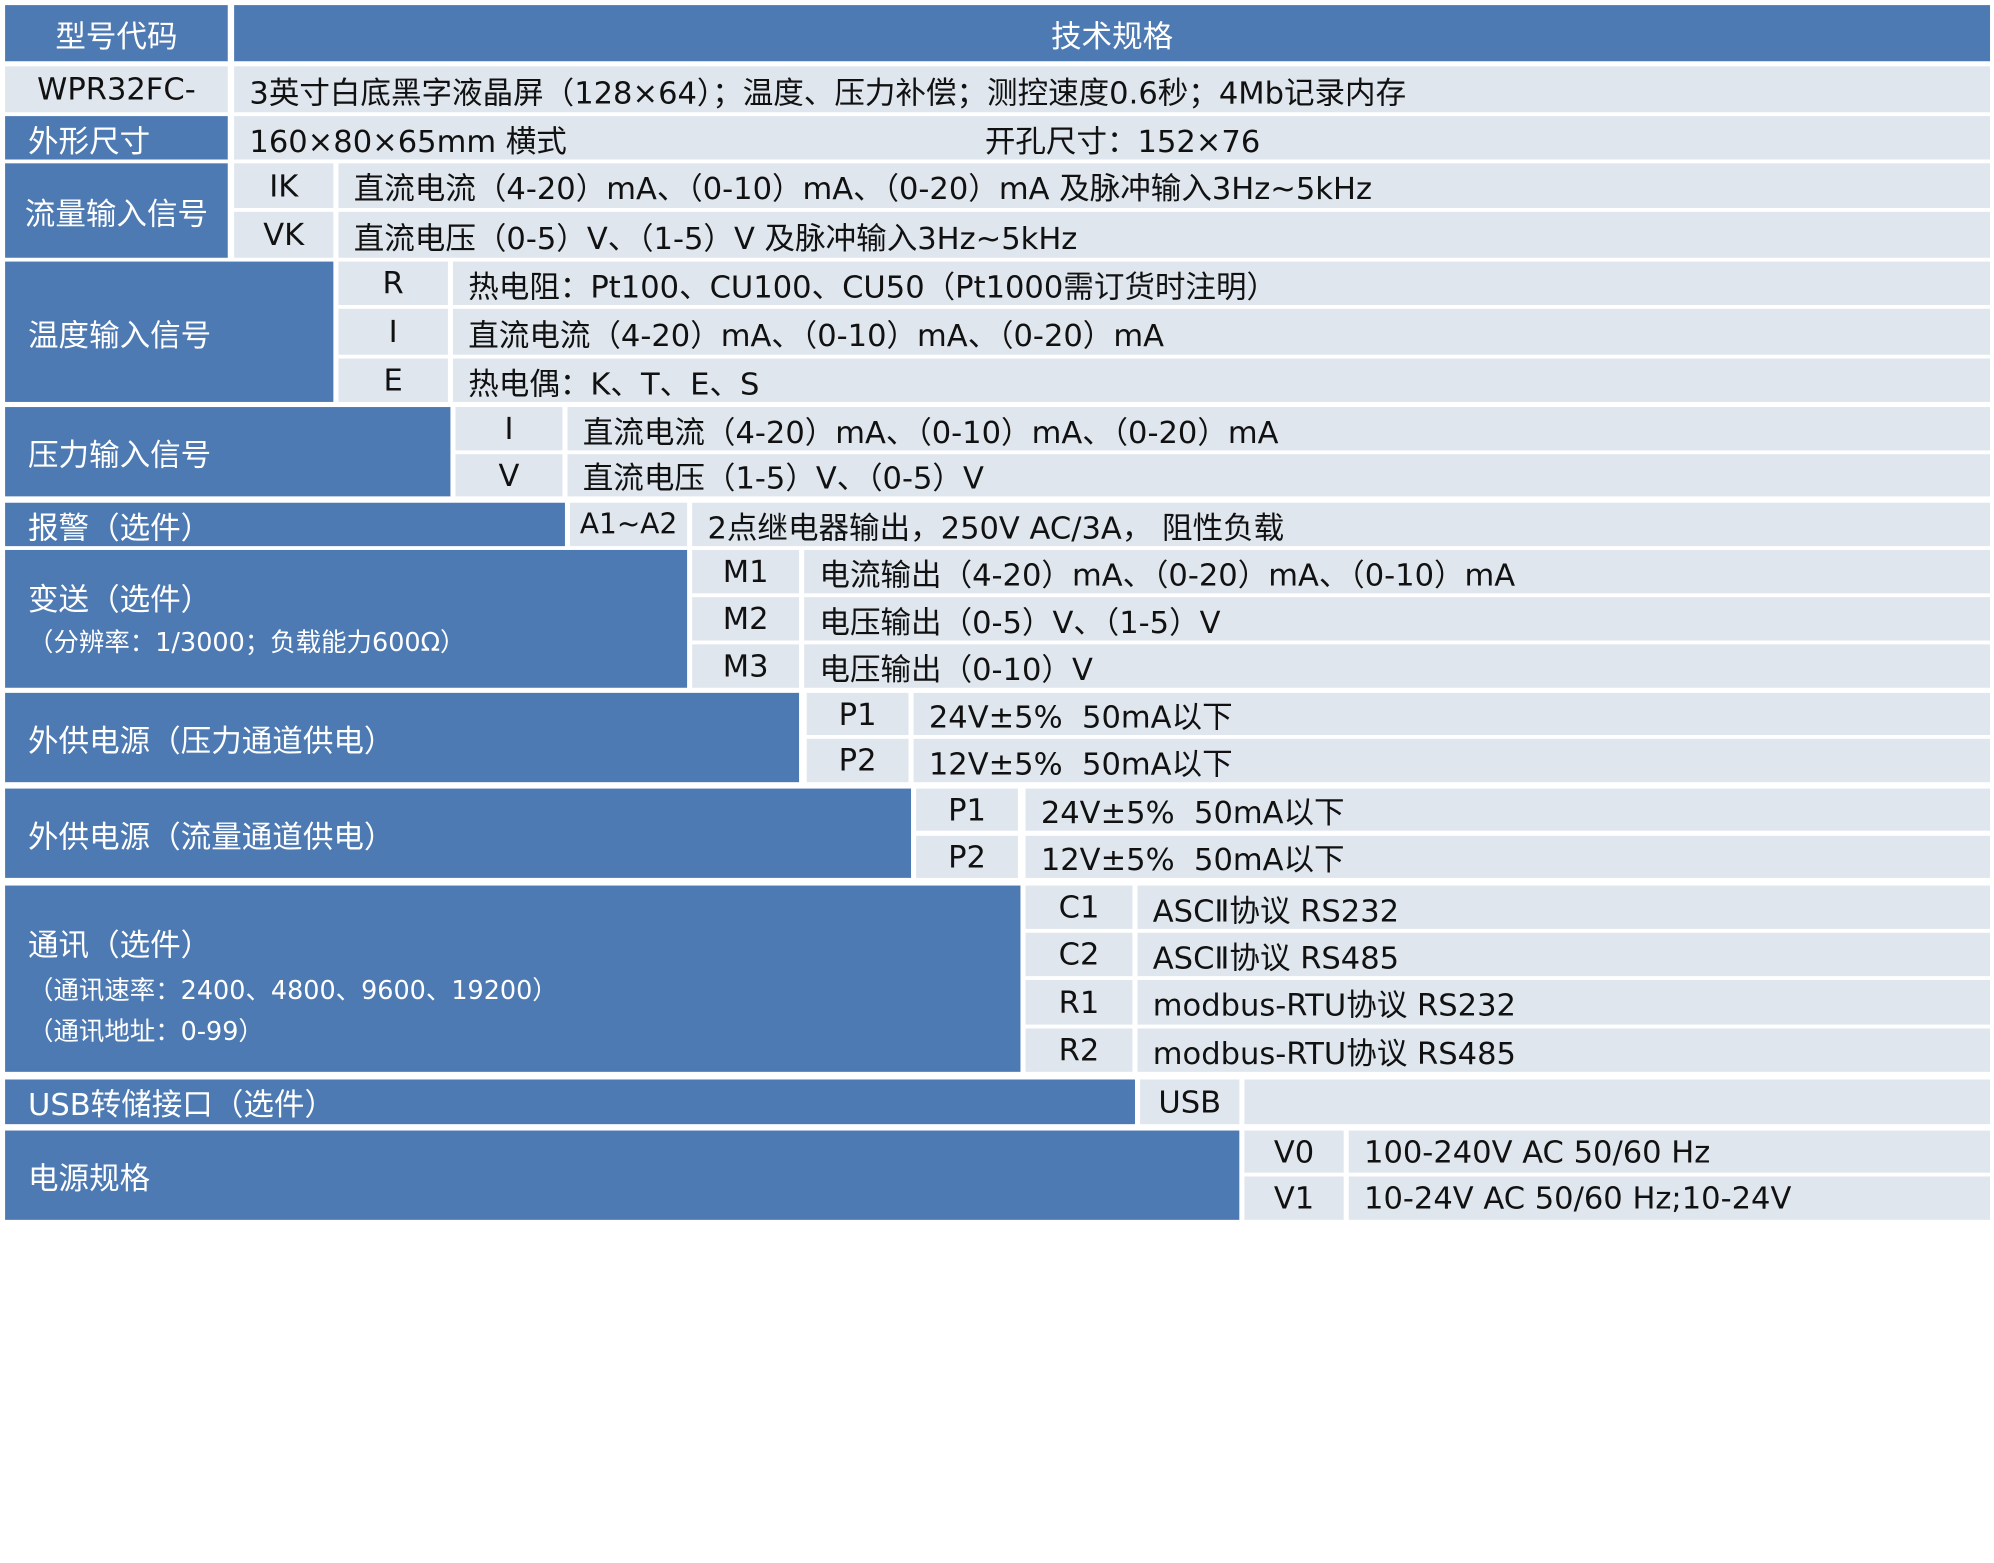 Image resolution: width=1994 pixels, height=1563 pixels. Describe the element at coordinates (119, 599) in the screenshot. I see `transmit-label-title: 变送（选件）` at that location.